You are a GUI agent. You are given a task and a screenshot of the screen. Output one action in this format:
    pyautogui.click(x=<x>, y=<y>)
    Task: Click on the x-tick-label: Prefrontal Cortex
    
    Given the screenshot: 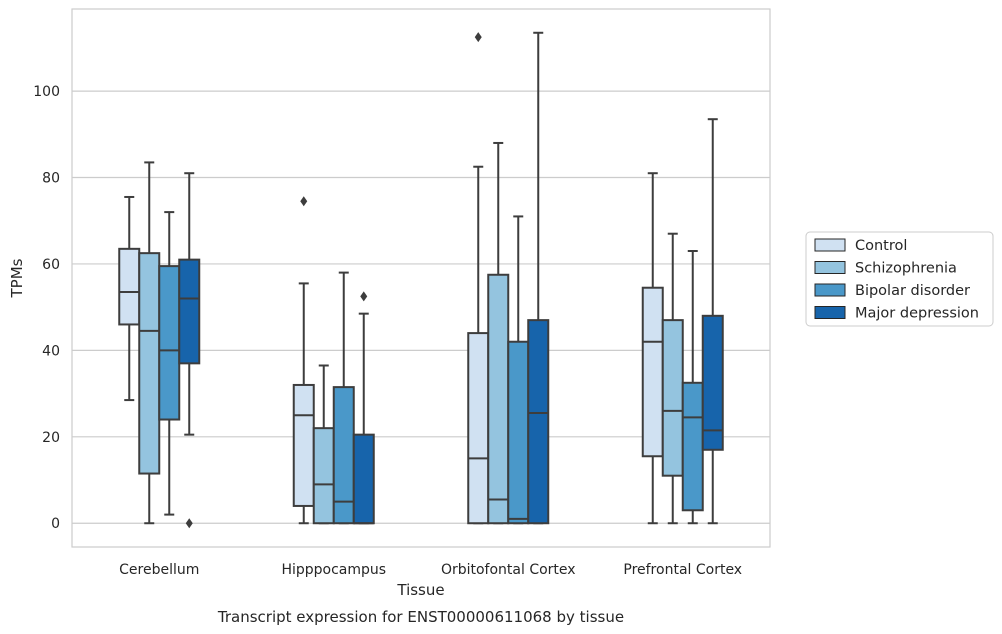 What is the action you would take?
    pyautogui.click(x=682, y=570)
    